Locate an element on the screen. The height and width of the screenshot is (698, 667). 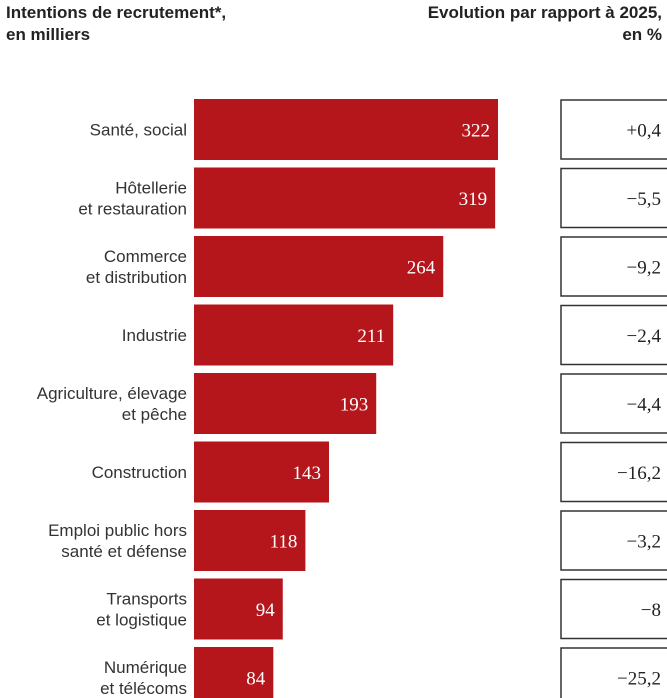
left-header: Intentions de recrutement*, en milliers is located at coordinates (171, 24).